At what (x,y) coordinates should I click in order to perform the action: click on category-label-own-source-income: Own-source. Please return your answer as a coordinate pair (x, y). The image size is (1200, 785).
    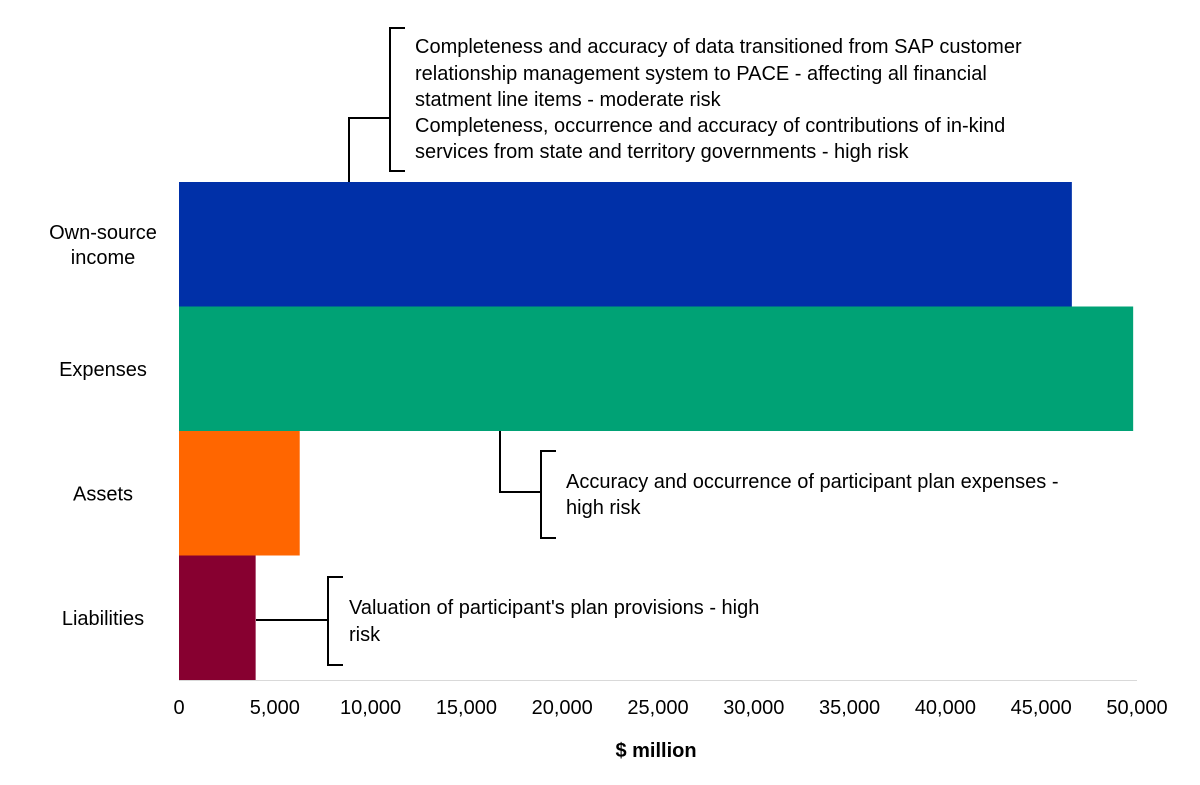
    Looking at the image, I should click on (103, 233).